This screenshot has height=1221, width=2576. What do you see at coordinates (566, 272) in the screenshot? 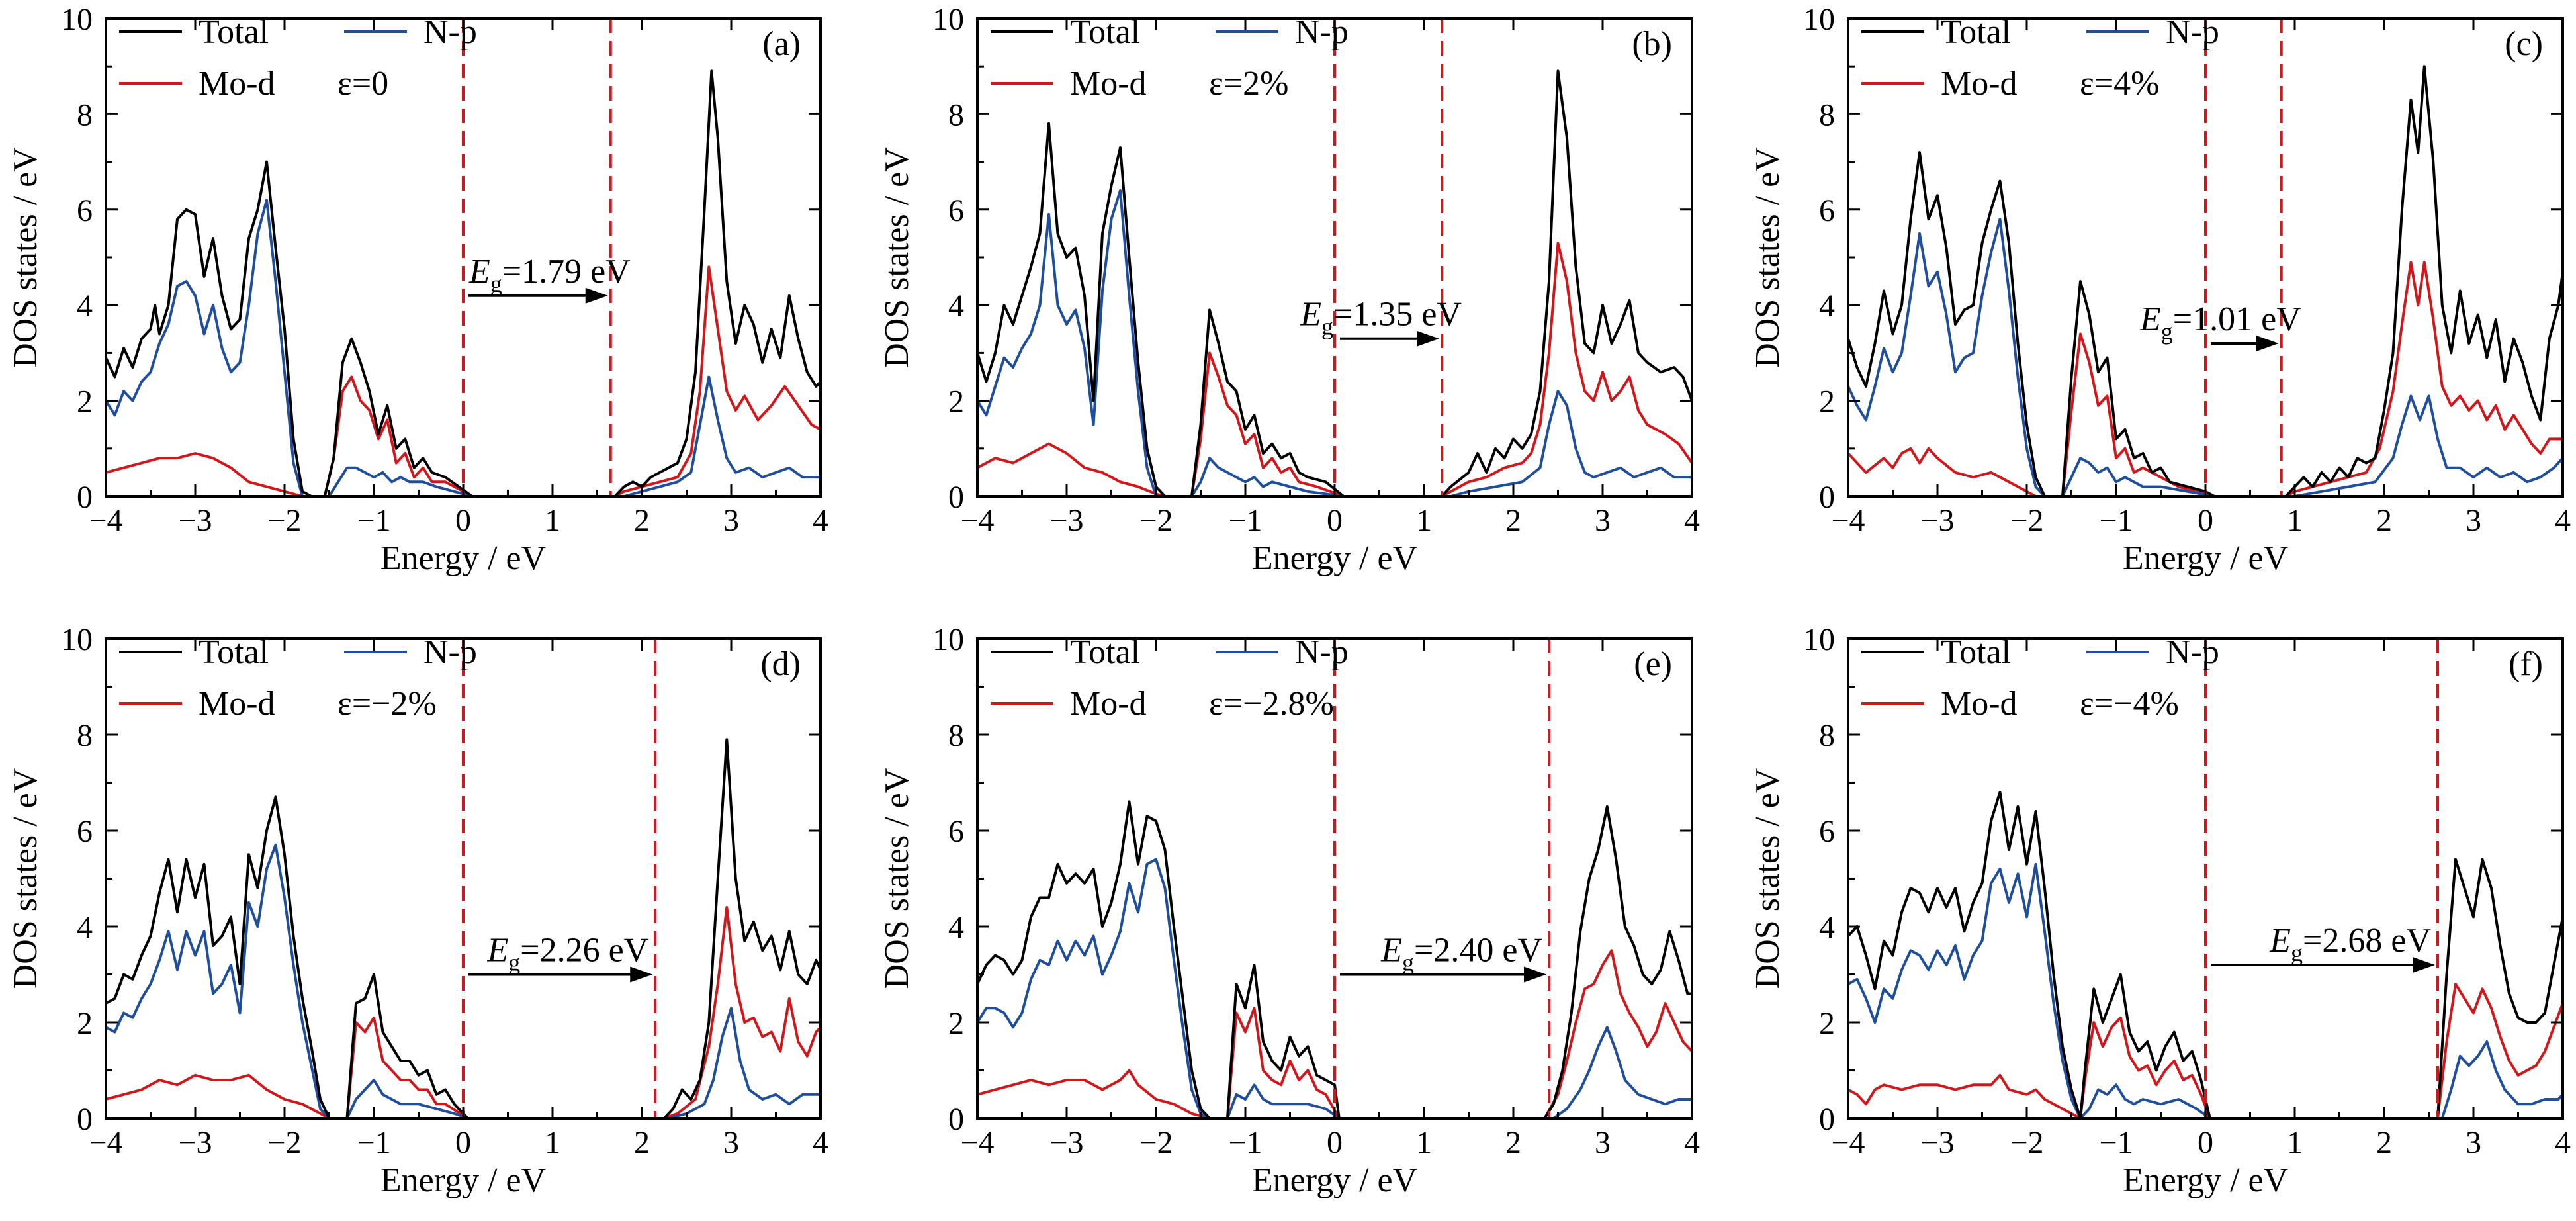
I see `band-gap-value: =1.79 eV` at bounding box center [566, 272].